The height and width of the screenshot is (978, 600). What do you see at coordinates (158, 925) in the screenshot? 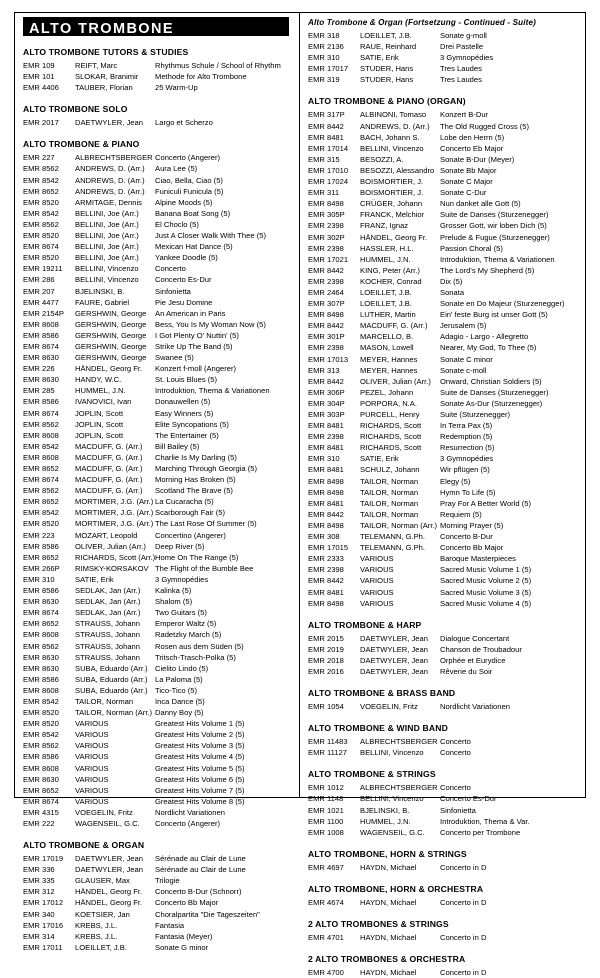
I see `catalog-entry-row: EMR 17016 KREBS, J.L. Fantasia` at bounding box center [158, 925].